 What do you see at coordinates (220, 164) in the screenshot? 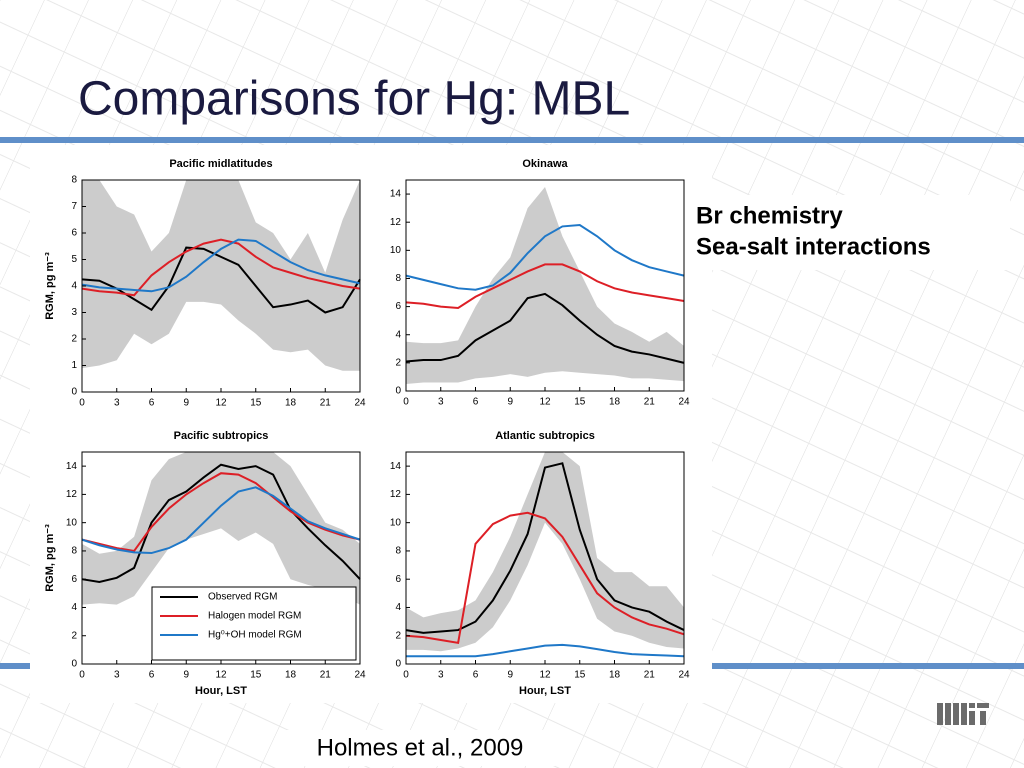
I see `chart-title: Pacific midlatitudes` at bounding box center [220, 164].